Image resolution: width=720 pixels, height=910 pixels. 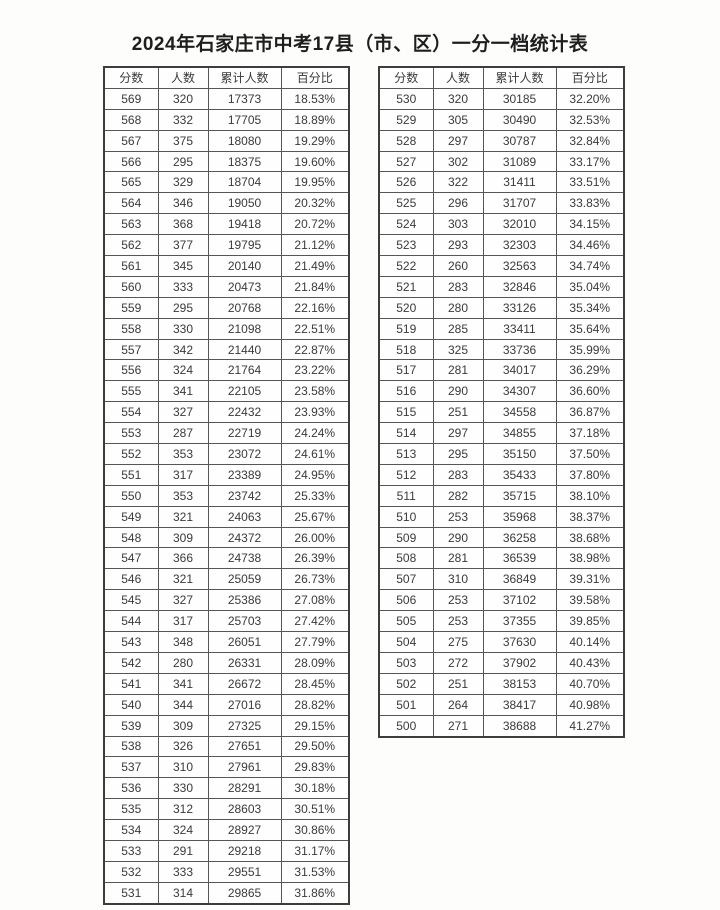 What do you see at coordinates (590, 579) in the screenshot?
I see `table-cell: 39.31%` at bounding box center [590, 579].